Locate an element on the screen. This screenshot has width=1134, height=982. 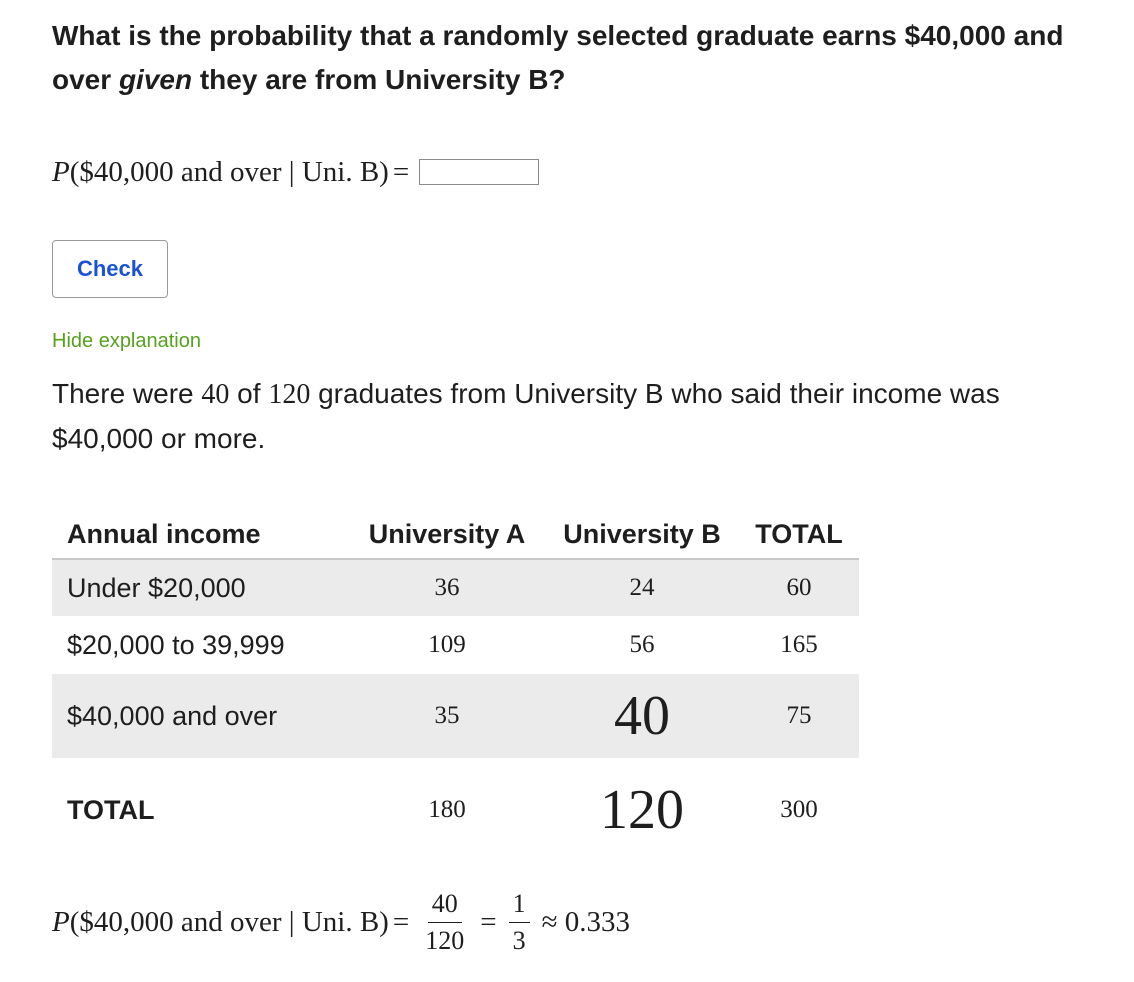
cell-university-a: 35 is located at coordinates (447, 716).